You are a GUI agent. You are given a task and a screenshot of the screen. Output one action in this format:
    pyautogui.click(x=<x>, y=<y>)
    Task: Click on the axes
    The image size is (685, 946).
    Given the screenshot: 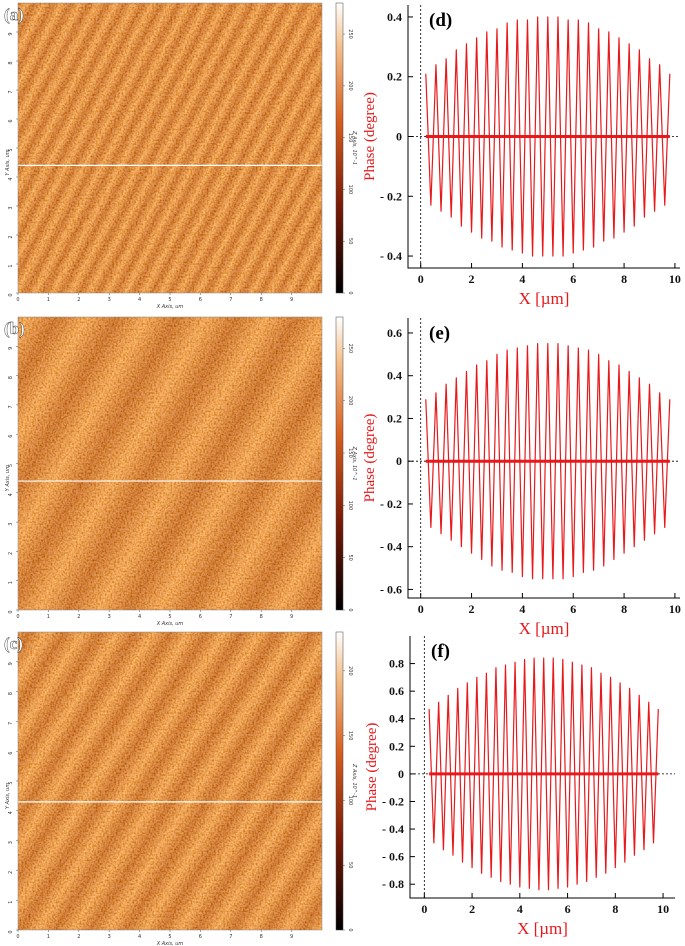 What is the action you would take?
    pyautogui.click(x=542, y=767)
    